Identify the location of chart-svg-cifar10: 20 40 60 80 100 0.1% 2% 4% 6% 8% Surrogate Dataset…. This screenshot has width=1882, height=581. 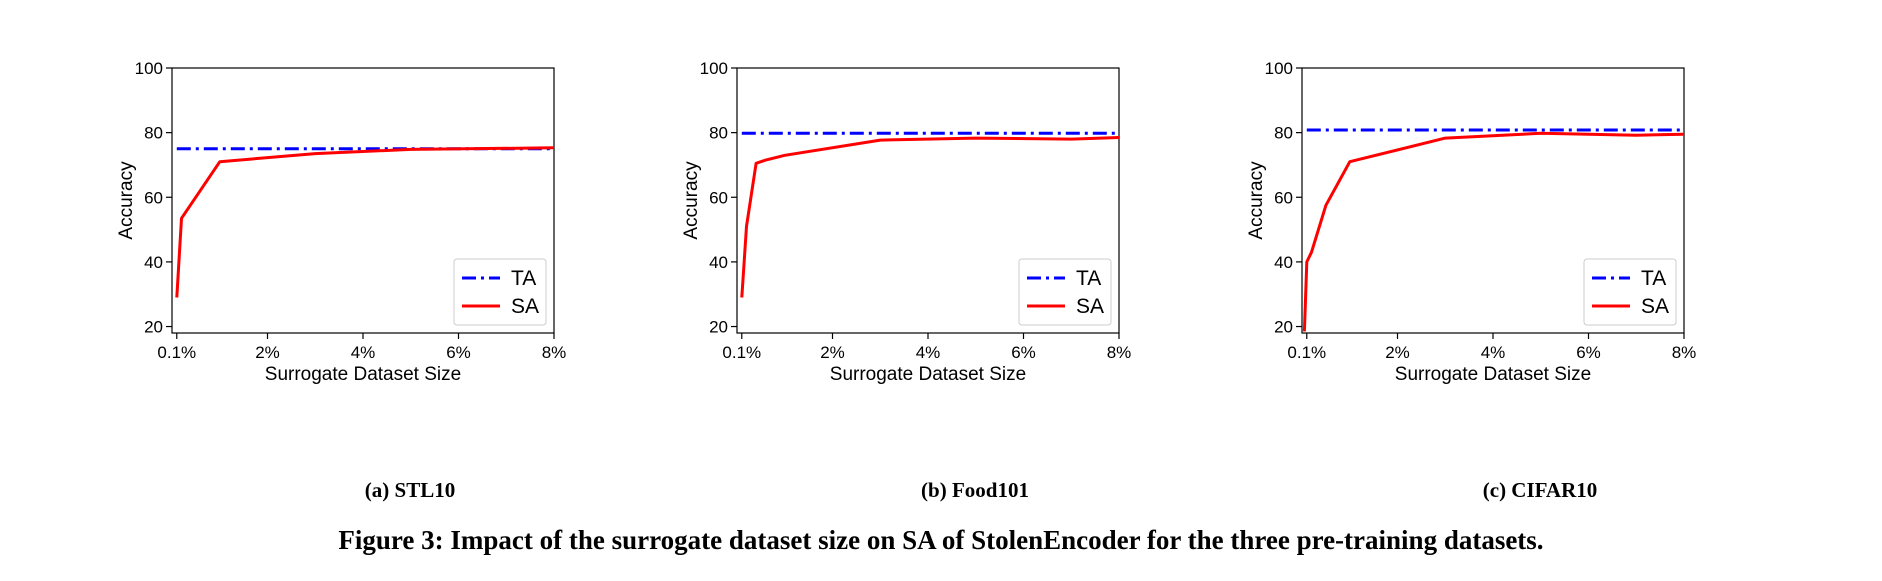
(1471, 222).